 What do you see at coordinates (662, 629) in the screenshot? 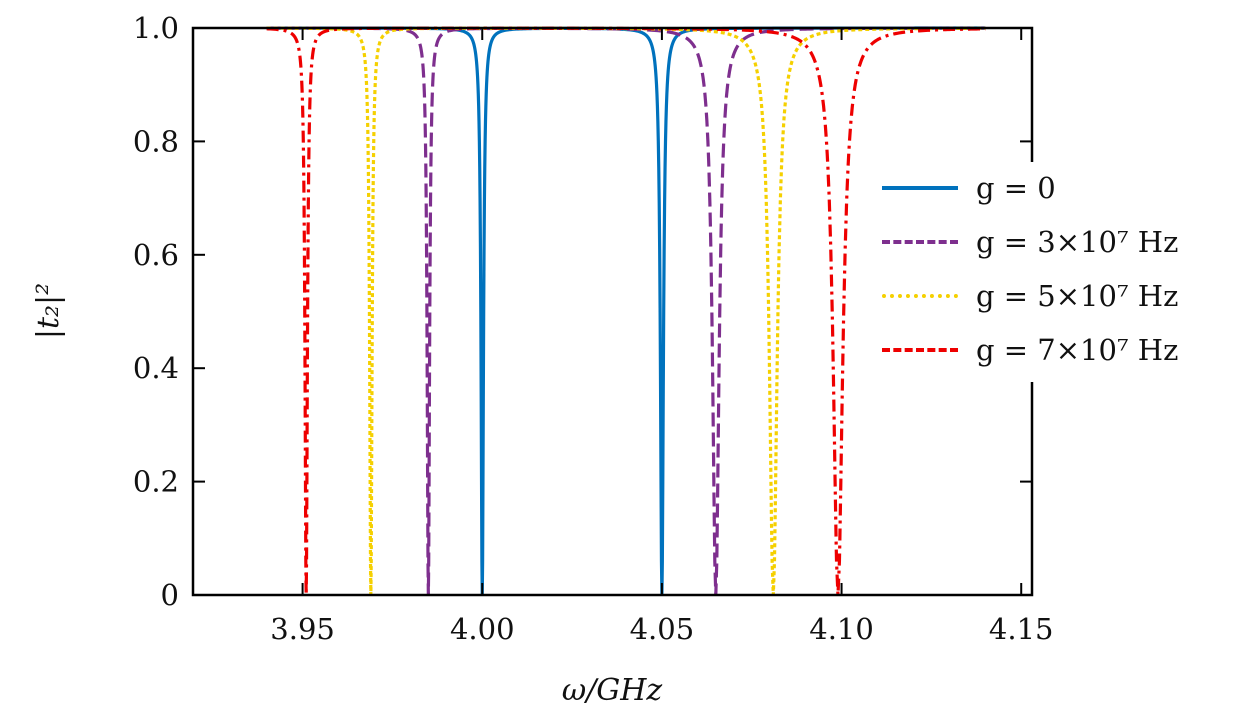
I see `x-tick-label: 4.05` at bounding box center [662, 629].